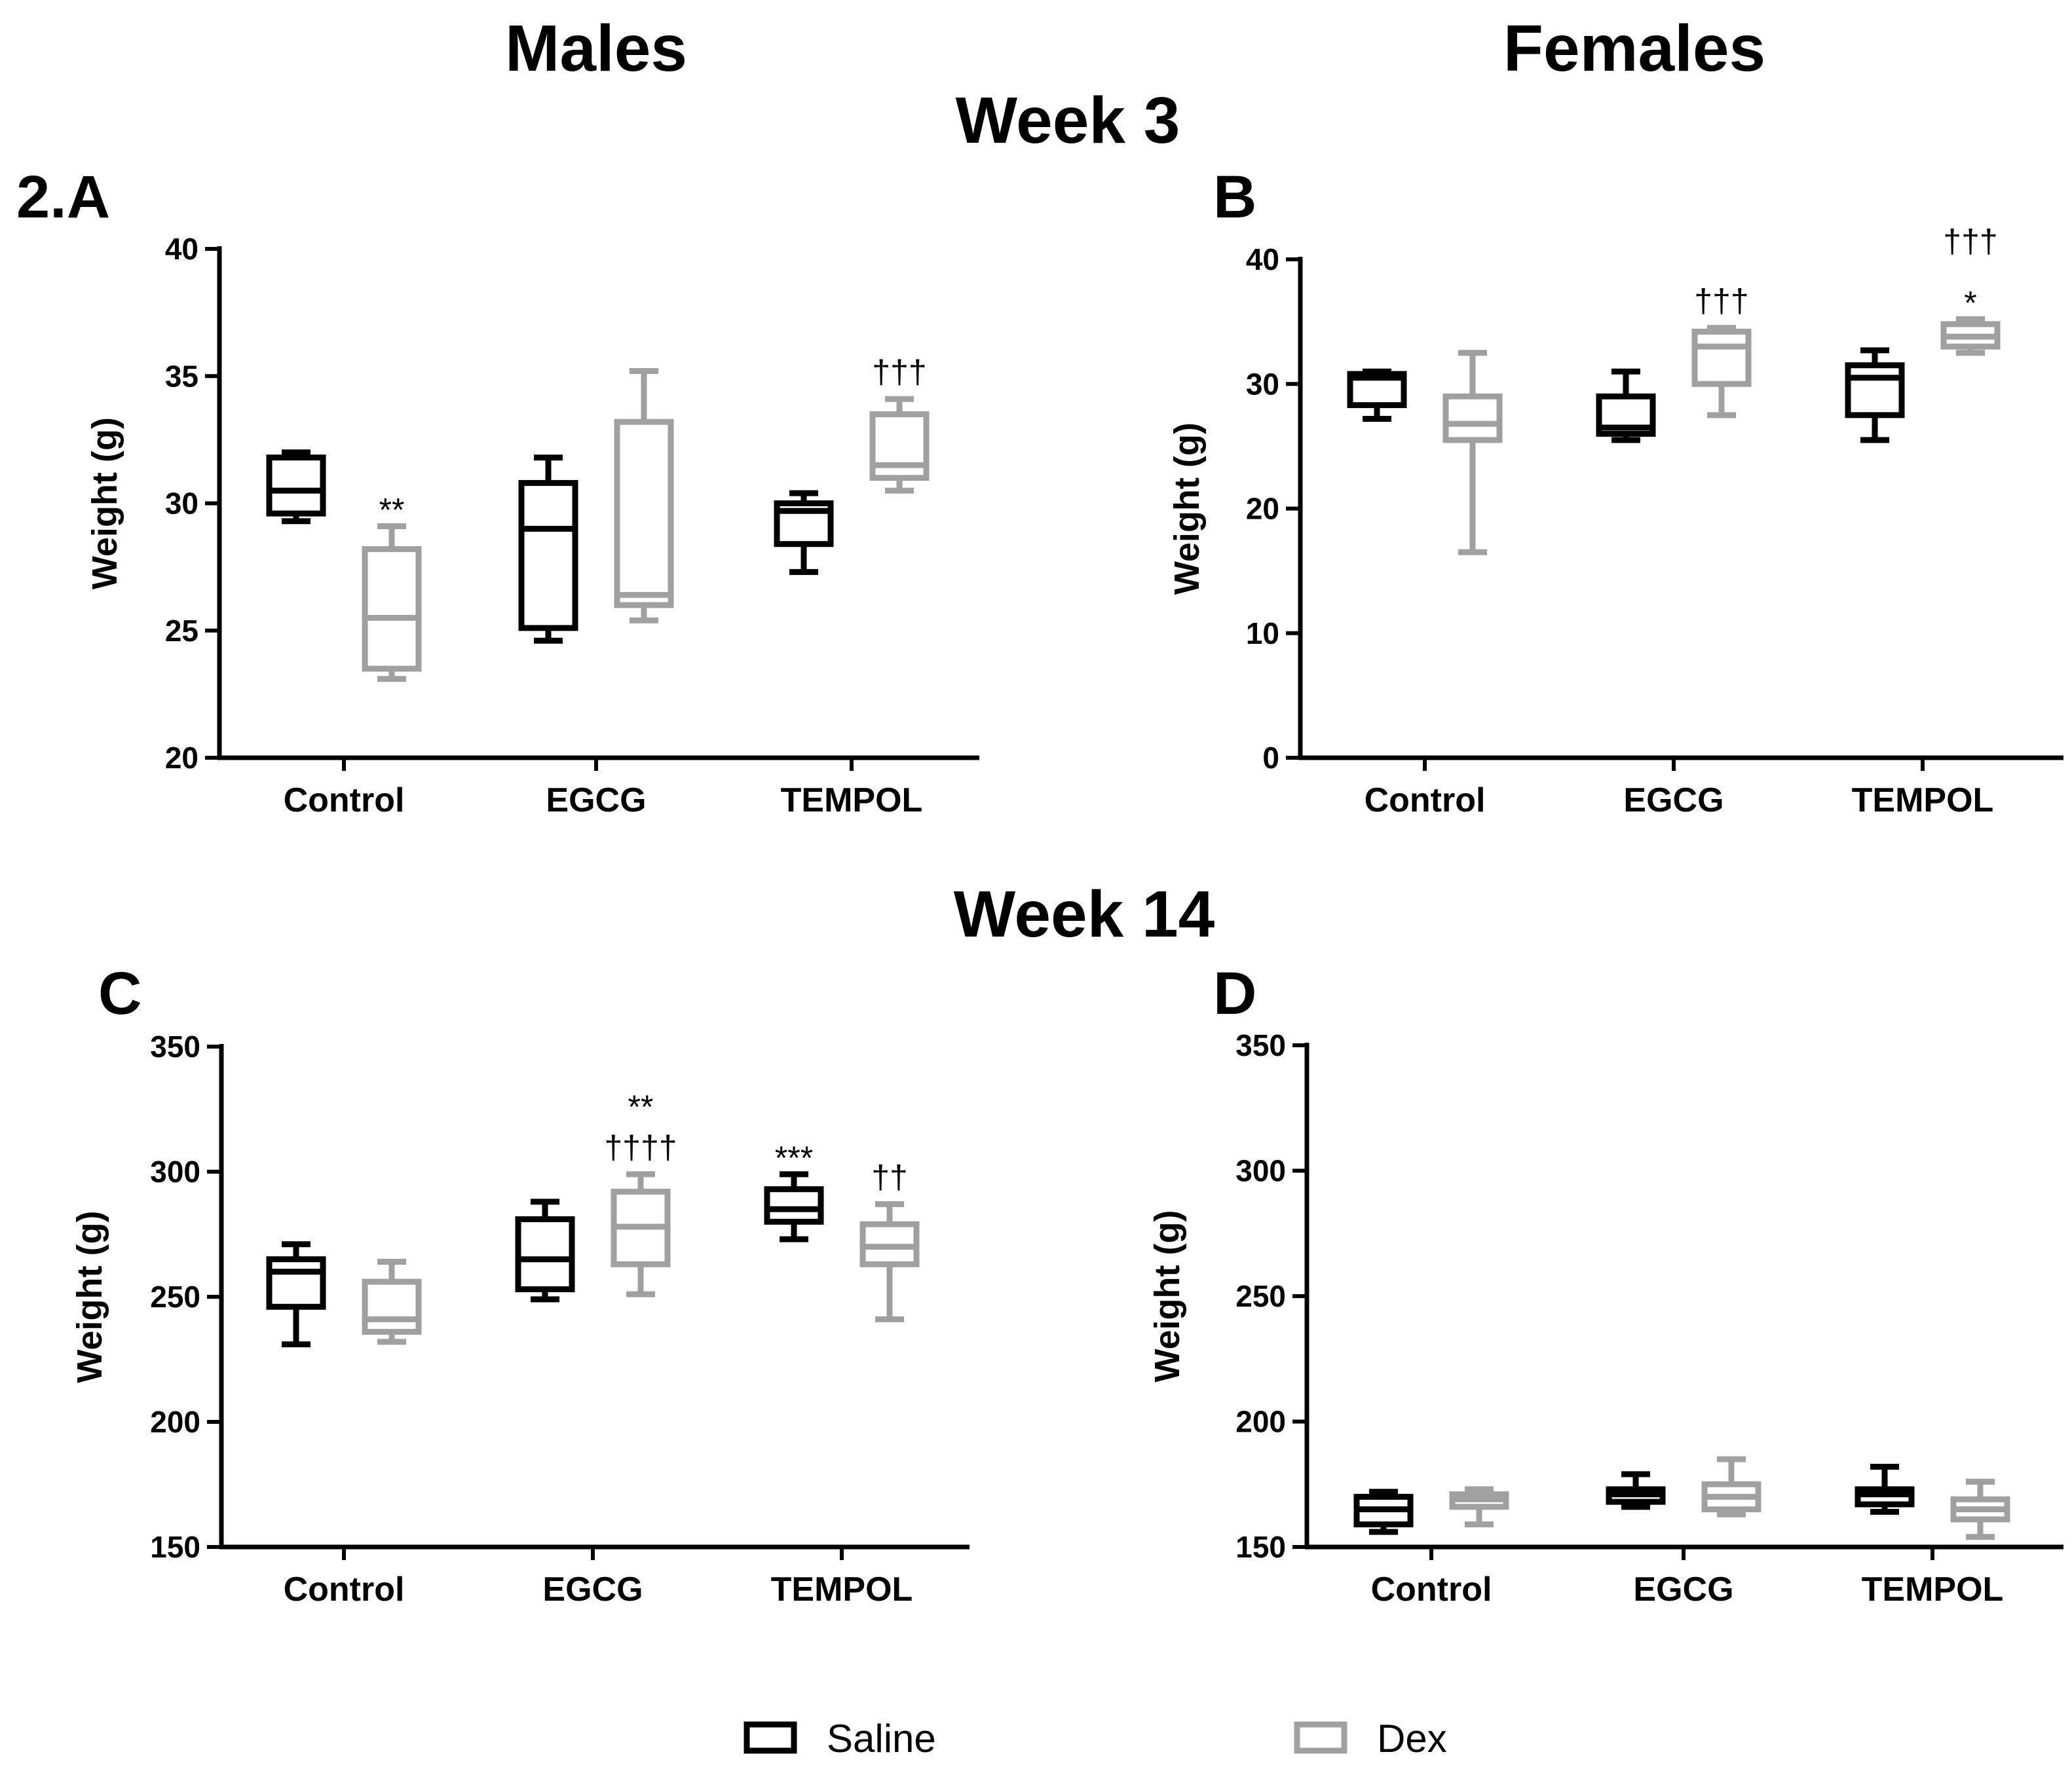 The width and height of the screenshot is (2072, 1769). What do you see at coordinates (889, 1177) in the screenshot?
I see `significance-annotation: ††` at bounding box center [889, 1177].